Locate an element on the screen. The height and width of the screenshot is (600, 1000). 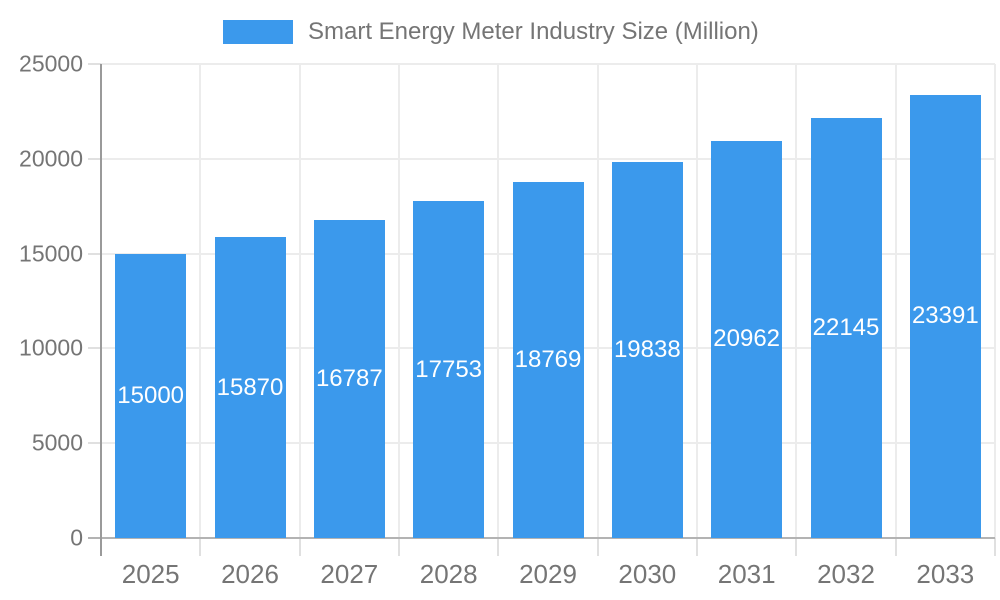
x-axis-label: 2033 is located at coordinates (945, 574).